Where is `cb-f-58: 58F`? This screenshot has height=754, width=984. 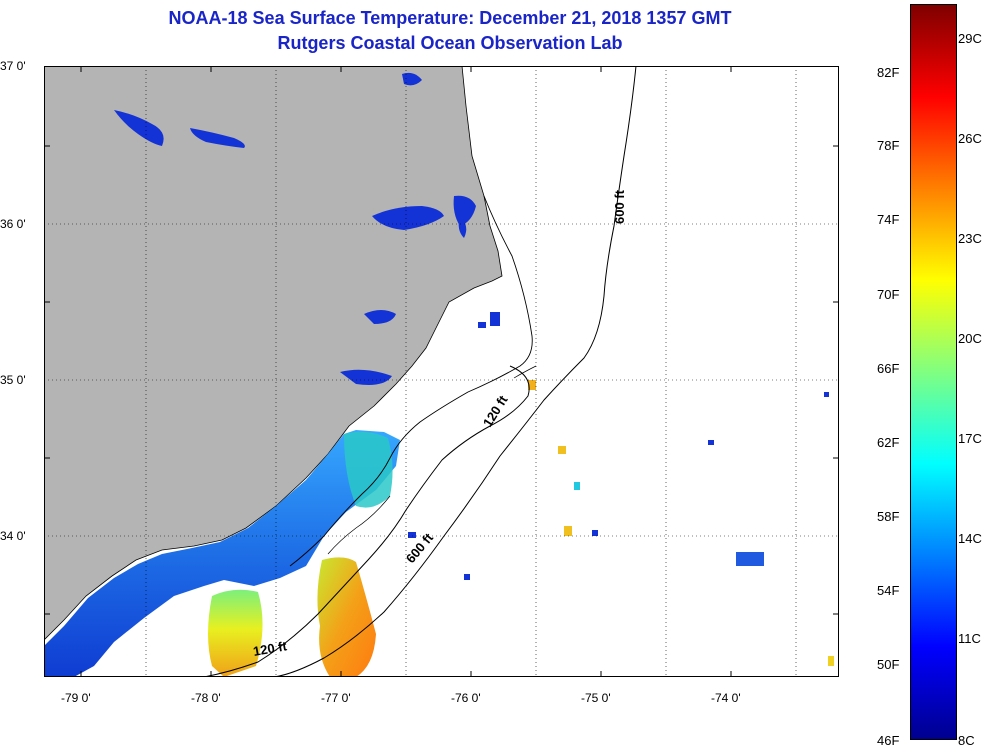
cb-f-58: 58F is located at coordinates (888, 516).